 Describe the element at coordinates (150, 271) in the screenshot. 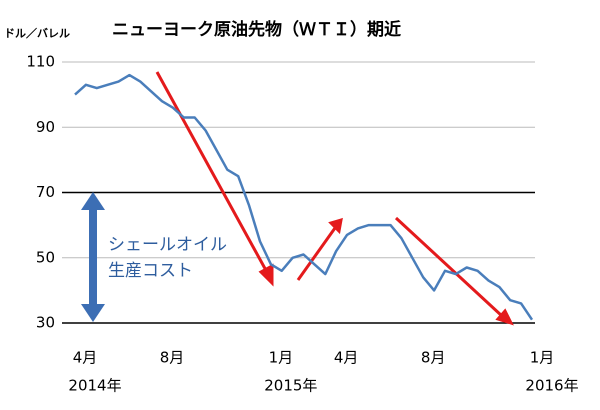

I see `annotation: 生産コスト` at that location.